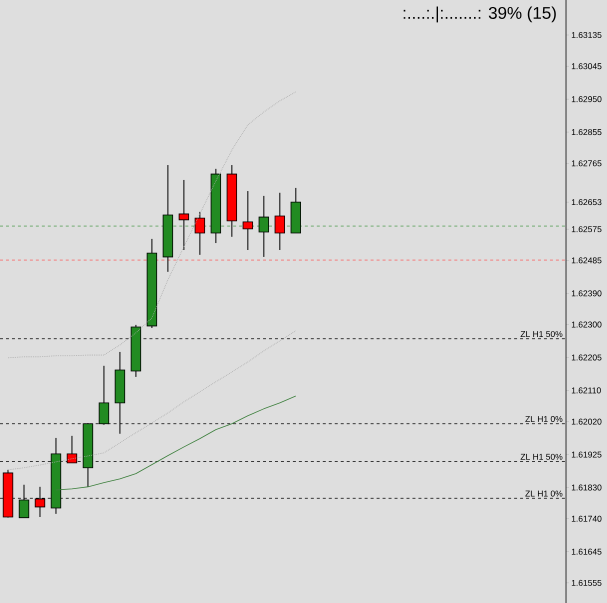  Describe the element at coordinates (587, 132) in the screenshot. I see `y-tick-label: 1.62855` at that location.